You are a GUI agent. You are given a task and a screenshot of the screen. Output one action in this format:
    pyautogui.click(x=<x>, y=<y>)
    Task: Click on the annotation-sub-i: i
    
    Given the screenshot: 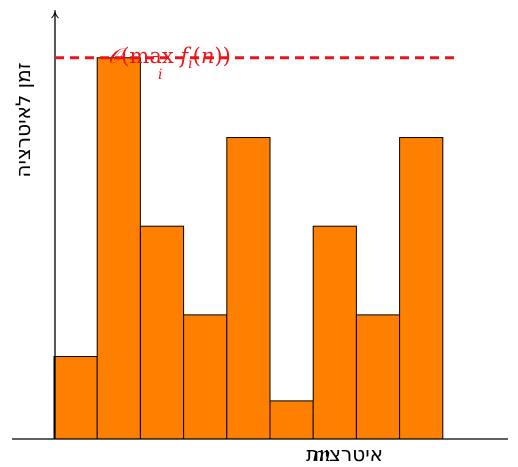 What is the action you would take?
    pyautogui.click(x=190, y=64)
    